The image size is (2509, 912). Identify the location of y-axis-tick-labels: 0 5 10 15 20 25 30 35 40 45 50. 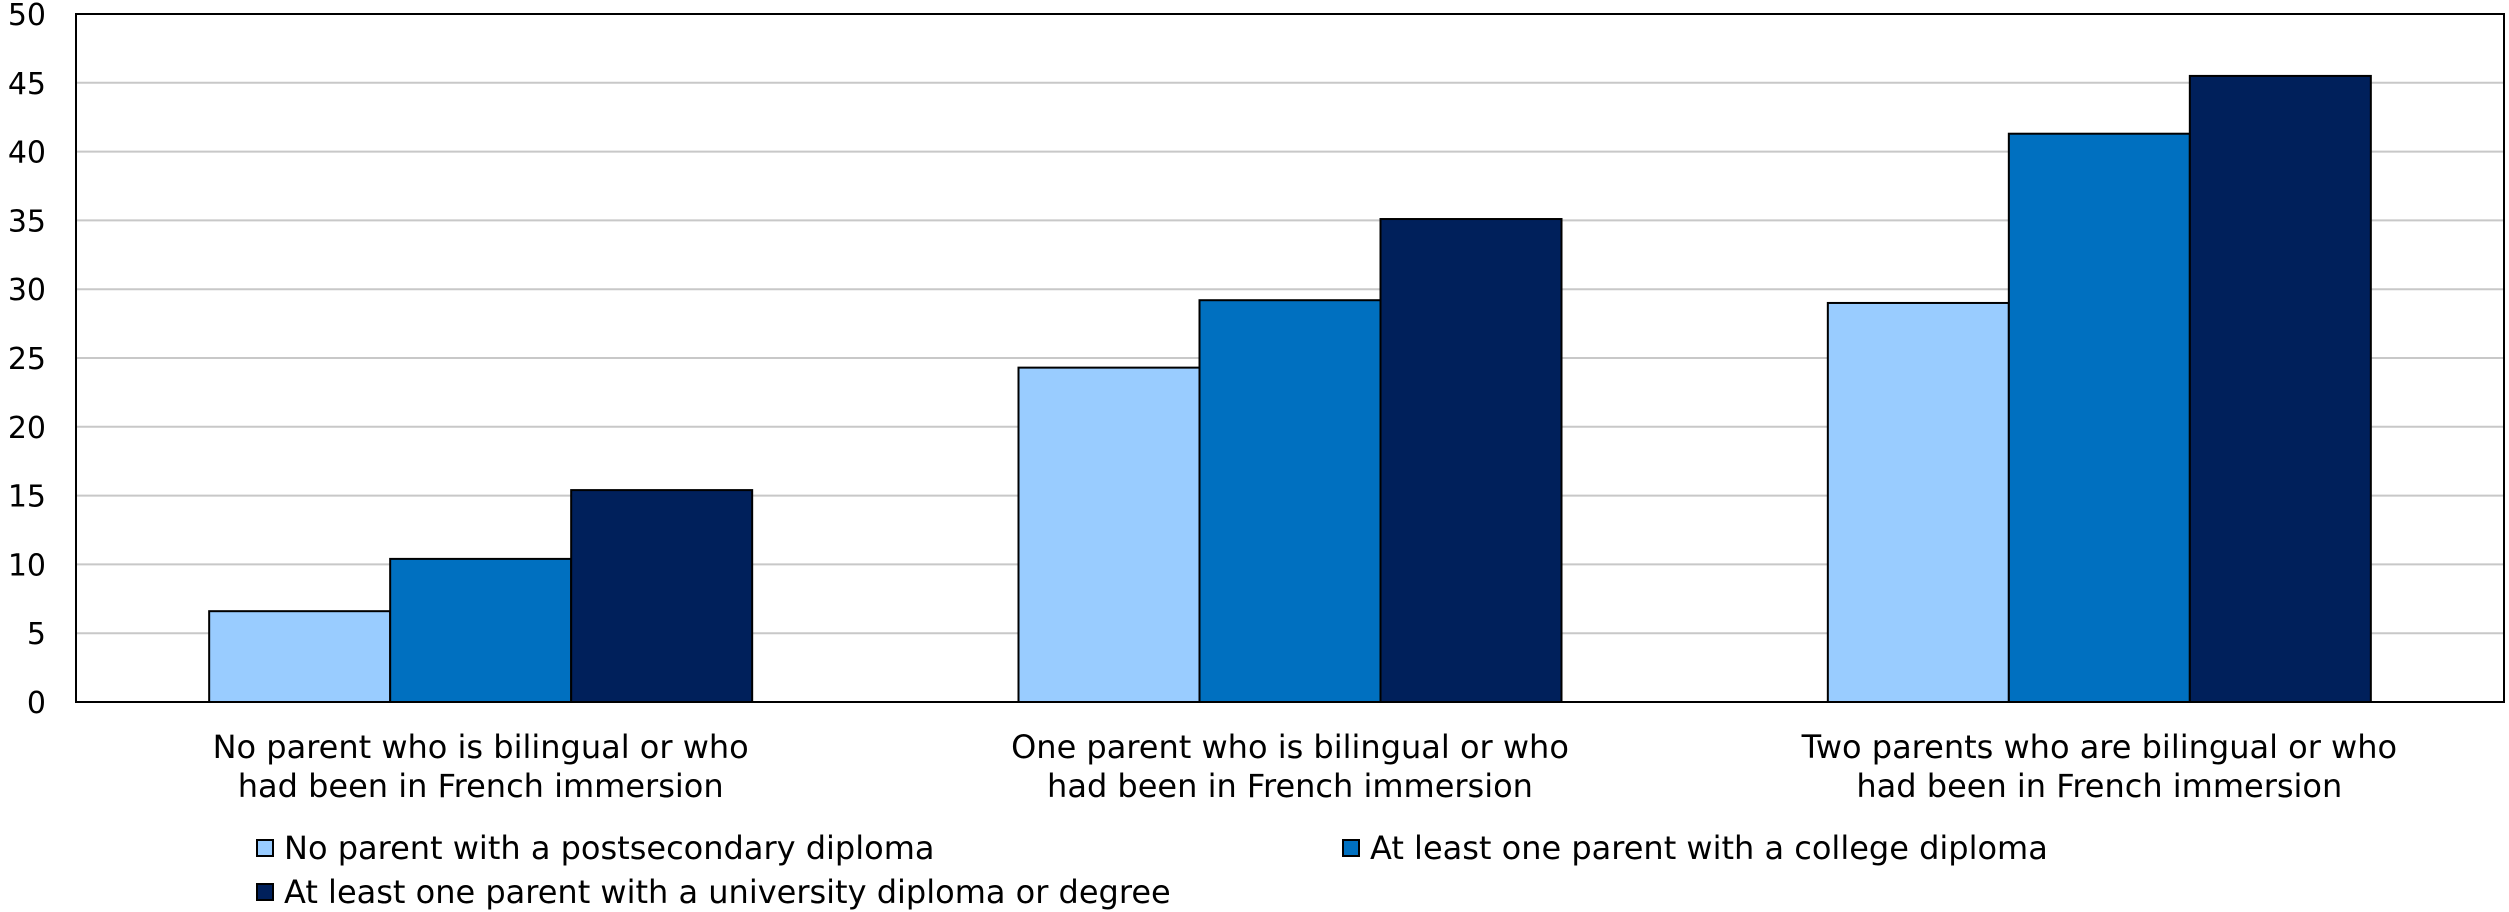
(27, 360).